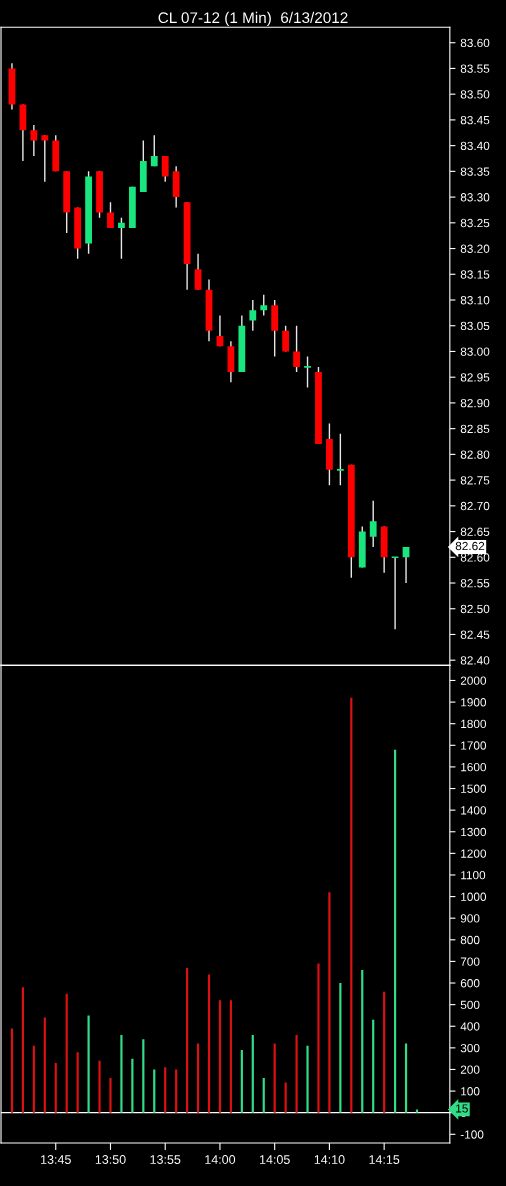 This screenshot has height=1186, width=506. What do you see at coordinates (165, 1159) in the screenshot?
I see `x-tick-label: 13:55` at bounding box center [165, 1159].